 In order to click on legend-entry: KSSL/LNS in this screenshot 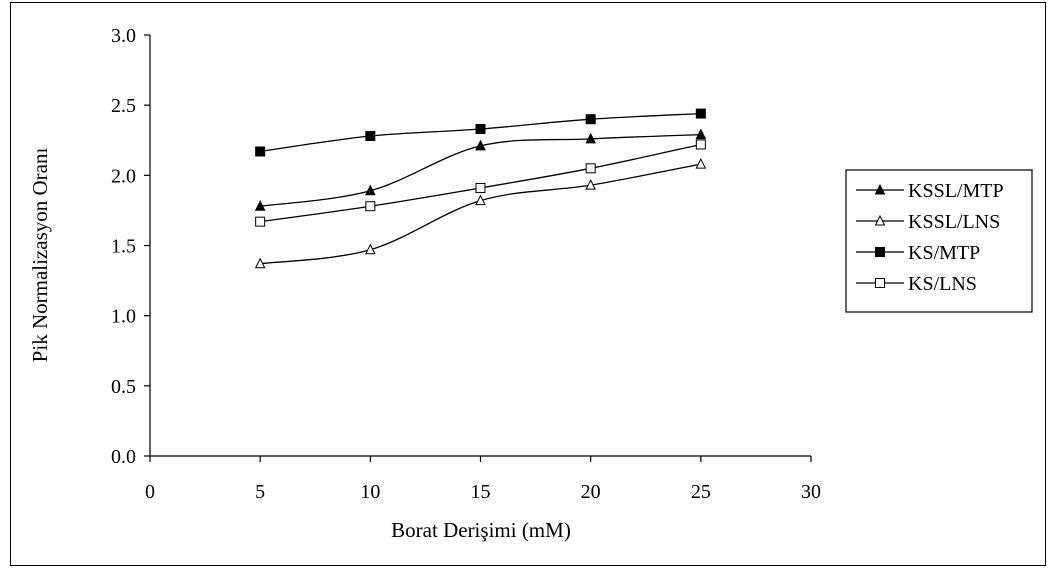, I will do `click(928, 222)`.